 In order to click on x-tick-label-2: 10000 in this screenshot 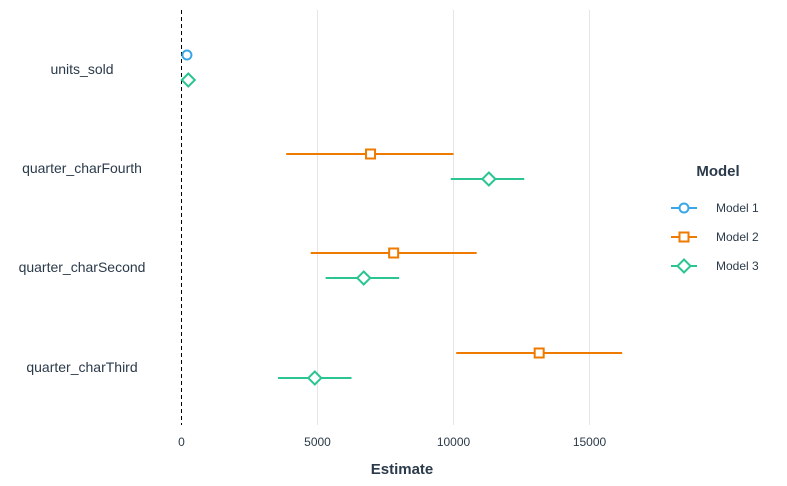, I will do `click(454, 442)`.